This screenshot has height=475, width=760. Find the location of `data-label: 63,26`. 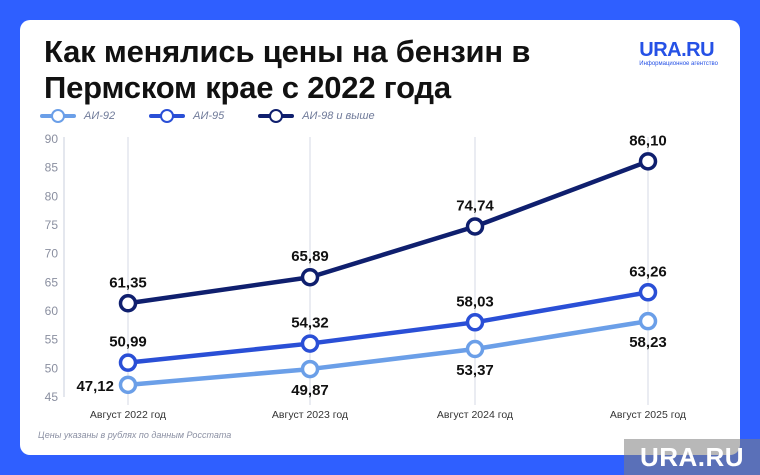

data-label: 63,26 is located at coordinates (648, 271).